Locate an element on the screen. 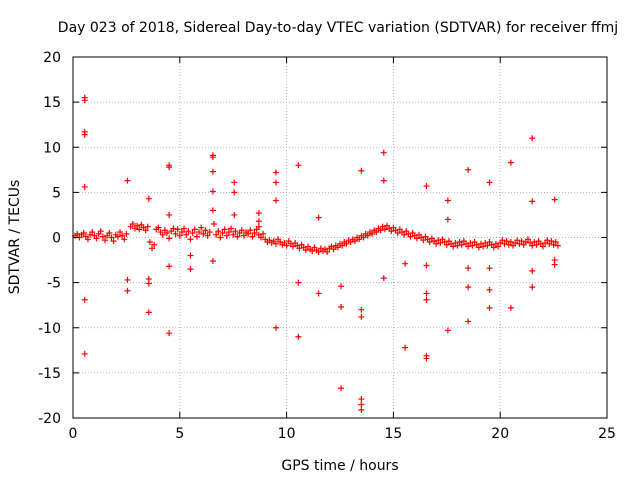 Image resolution: width=640 pixels, height=480 pixels. y-tick-label: -20 is located at coordinates (49, 419).